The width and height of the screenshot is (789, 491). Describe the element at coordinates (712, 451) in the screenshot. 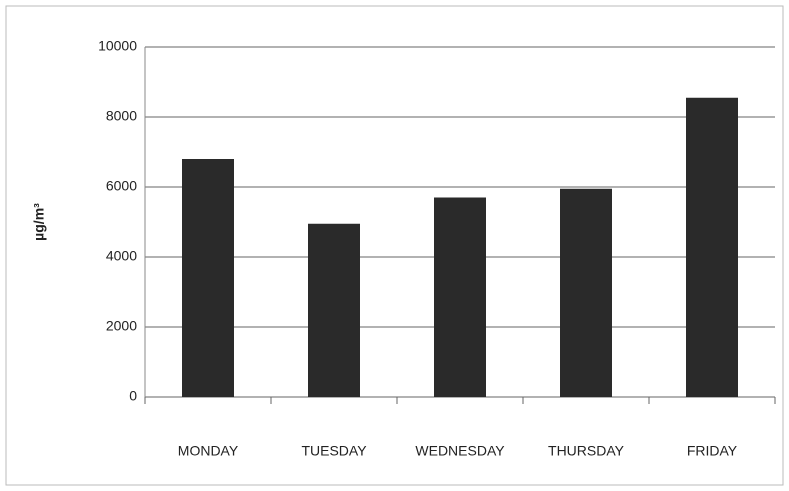

I see `x-tick-label: FRIDAY` at that location.